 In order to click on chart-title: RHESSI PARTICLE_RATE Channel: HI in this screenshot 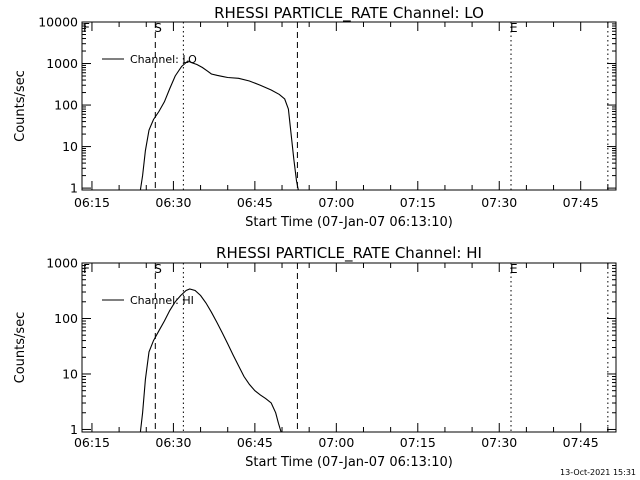, I will do `click(349, 253)`.